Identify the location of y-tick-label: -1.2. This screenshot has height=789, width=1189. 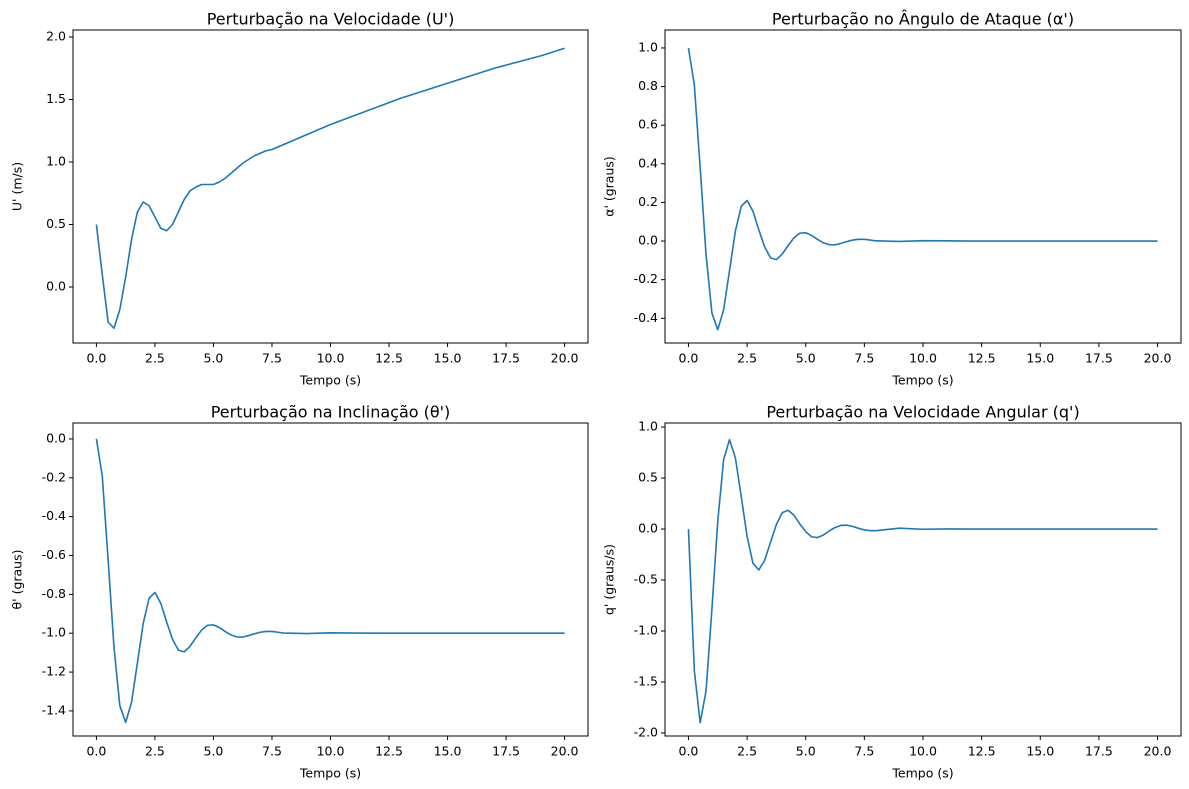
(54, 671).